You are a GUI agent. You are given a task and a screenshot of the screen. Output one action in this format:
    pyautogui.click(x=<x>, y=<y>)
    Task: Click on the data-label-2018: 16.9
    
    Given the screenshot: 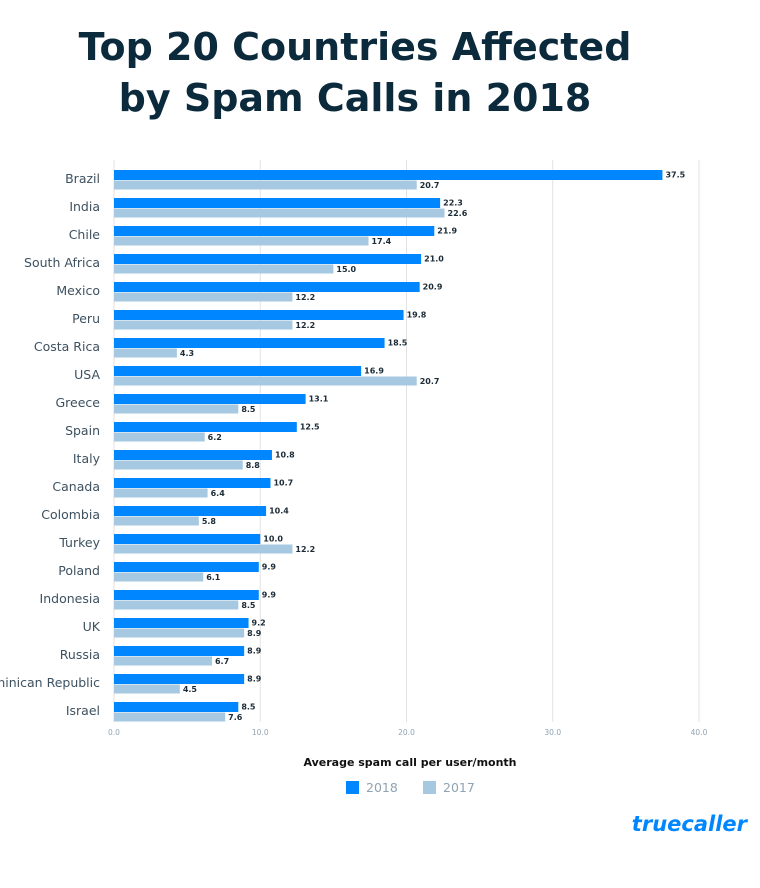 What is the action you would take?
    pyautogui.click(x=374, y=371)
    